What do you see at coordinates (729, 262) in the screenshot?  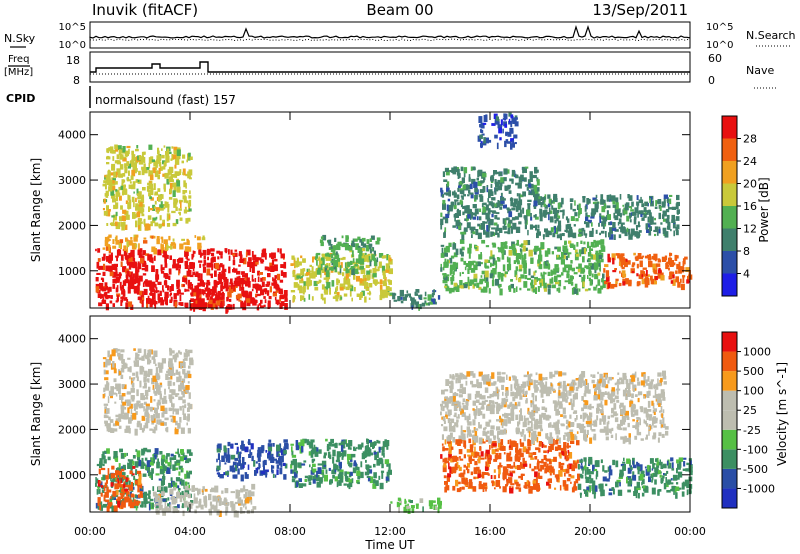 I see `colorbar-swatch` at bounding box center [729, 262].